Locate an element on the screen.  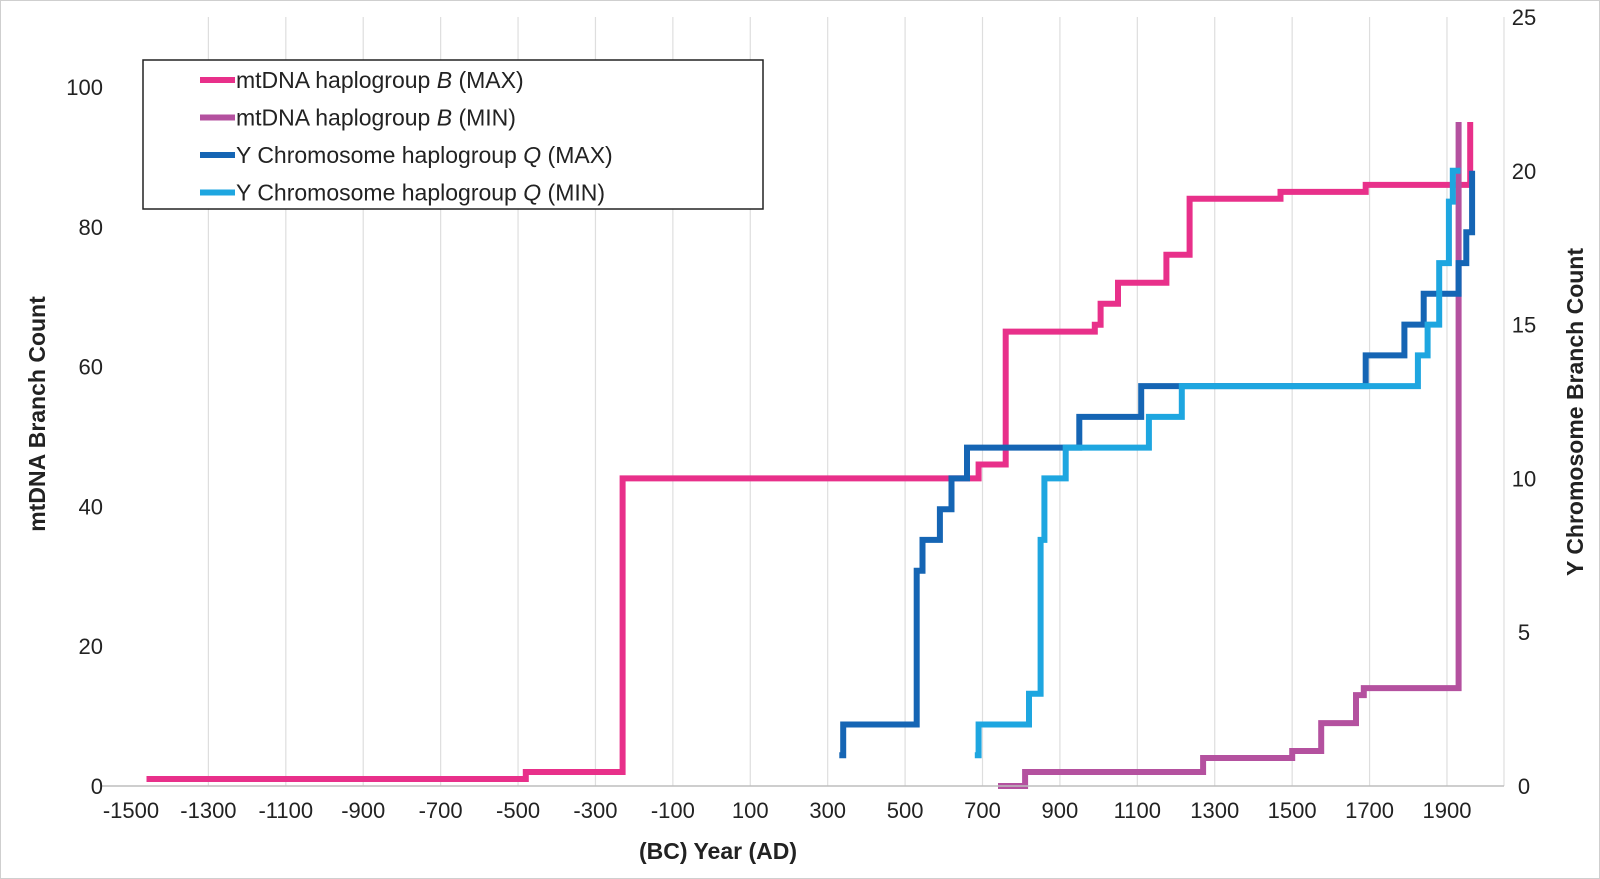
legend-label: Y Chromosome haplogroup Q (MAX) is located at coordinates (424, 155).